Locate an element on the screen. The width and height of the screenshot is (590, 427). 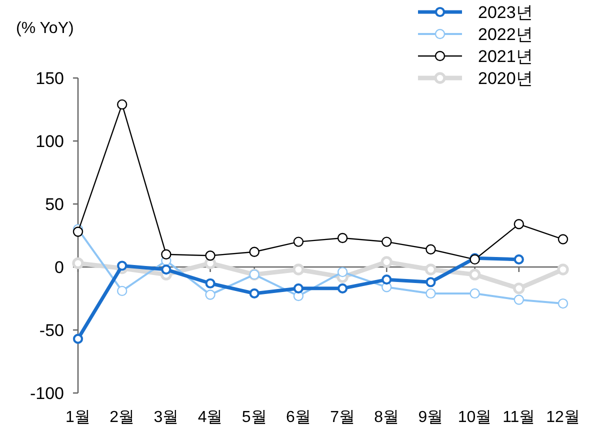
y-tick-label: 50 is located at coordinates (54, 204).